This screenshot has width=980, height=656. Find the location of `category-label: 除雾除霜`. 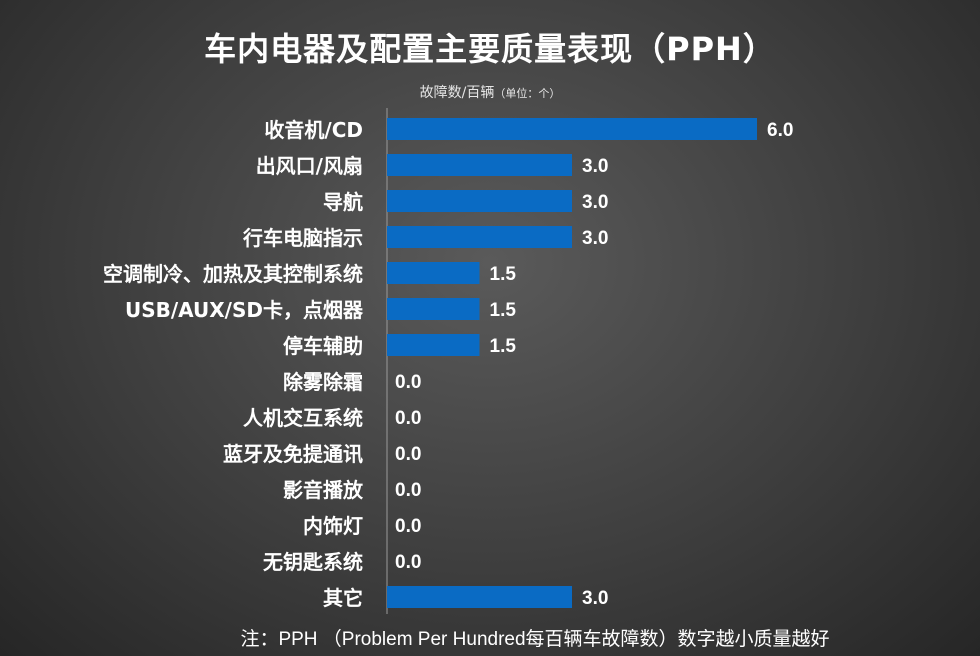

category-label: 除雾除霜 is located at coordinates (323, 382).